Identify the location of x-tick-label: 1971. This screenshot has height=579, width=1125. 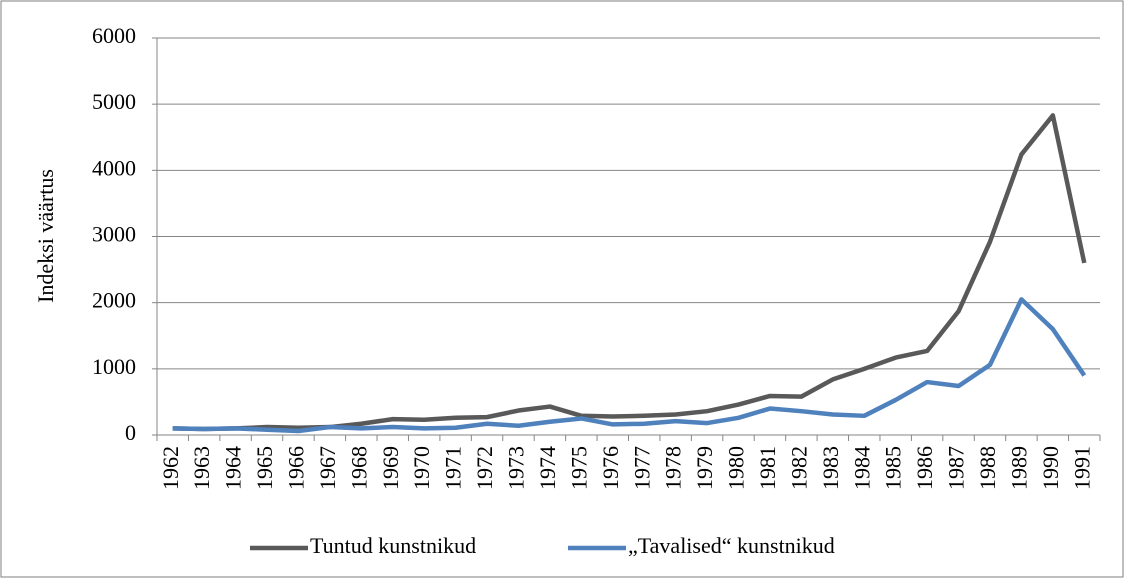
(453, 468).